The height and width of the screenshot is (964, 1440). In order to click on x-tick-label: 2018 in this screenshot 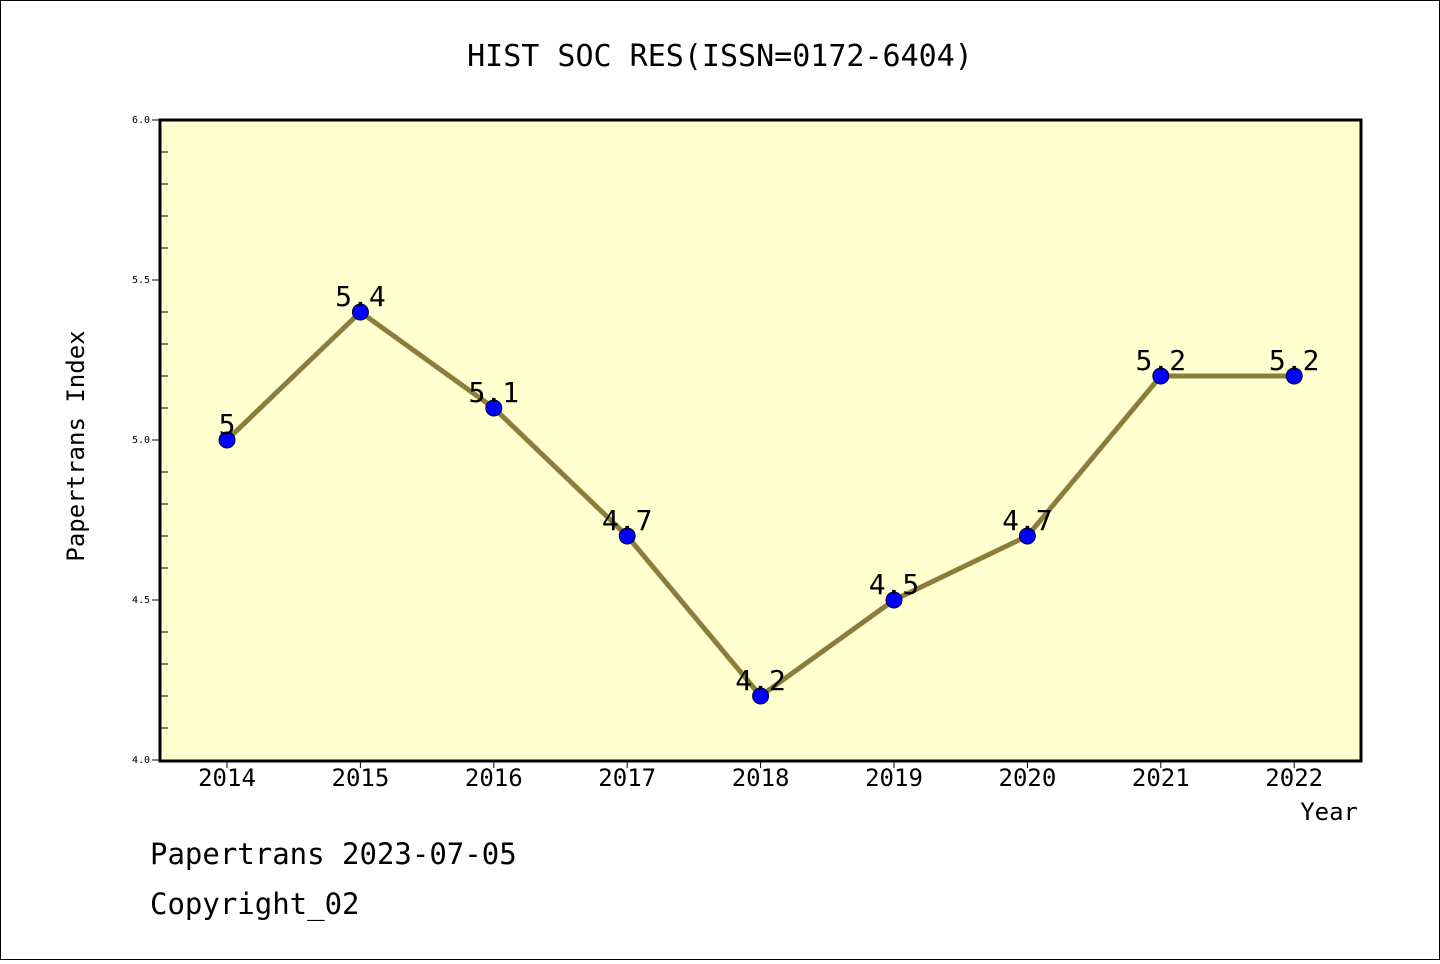, I will do `click(761, 778)`.